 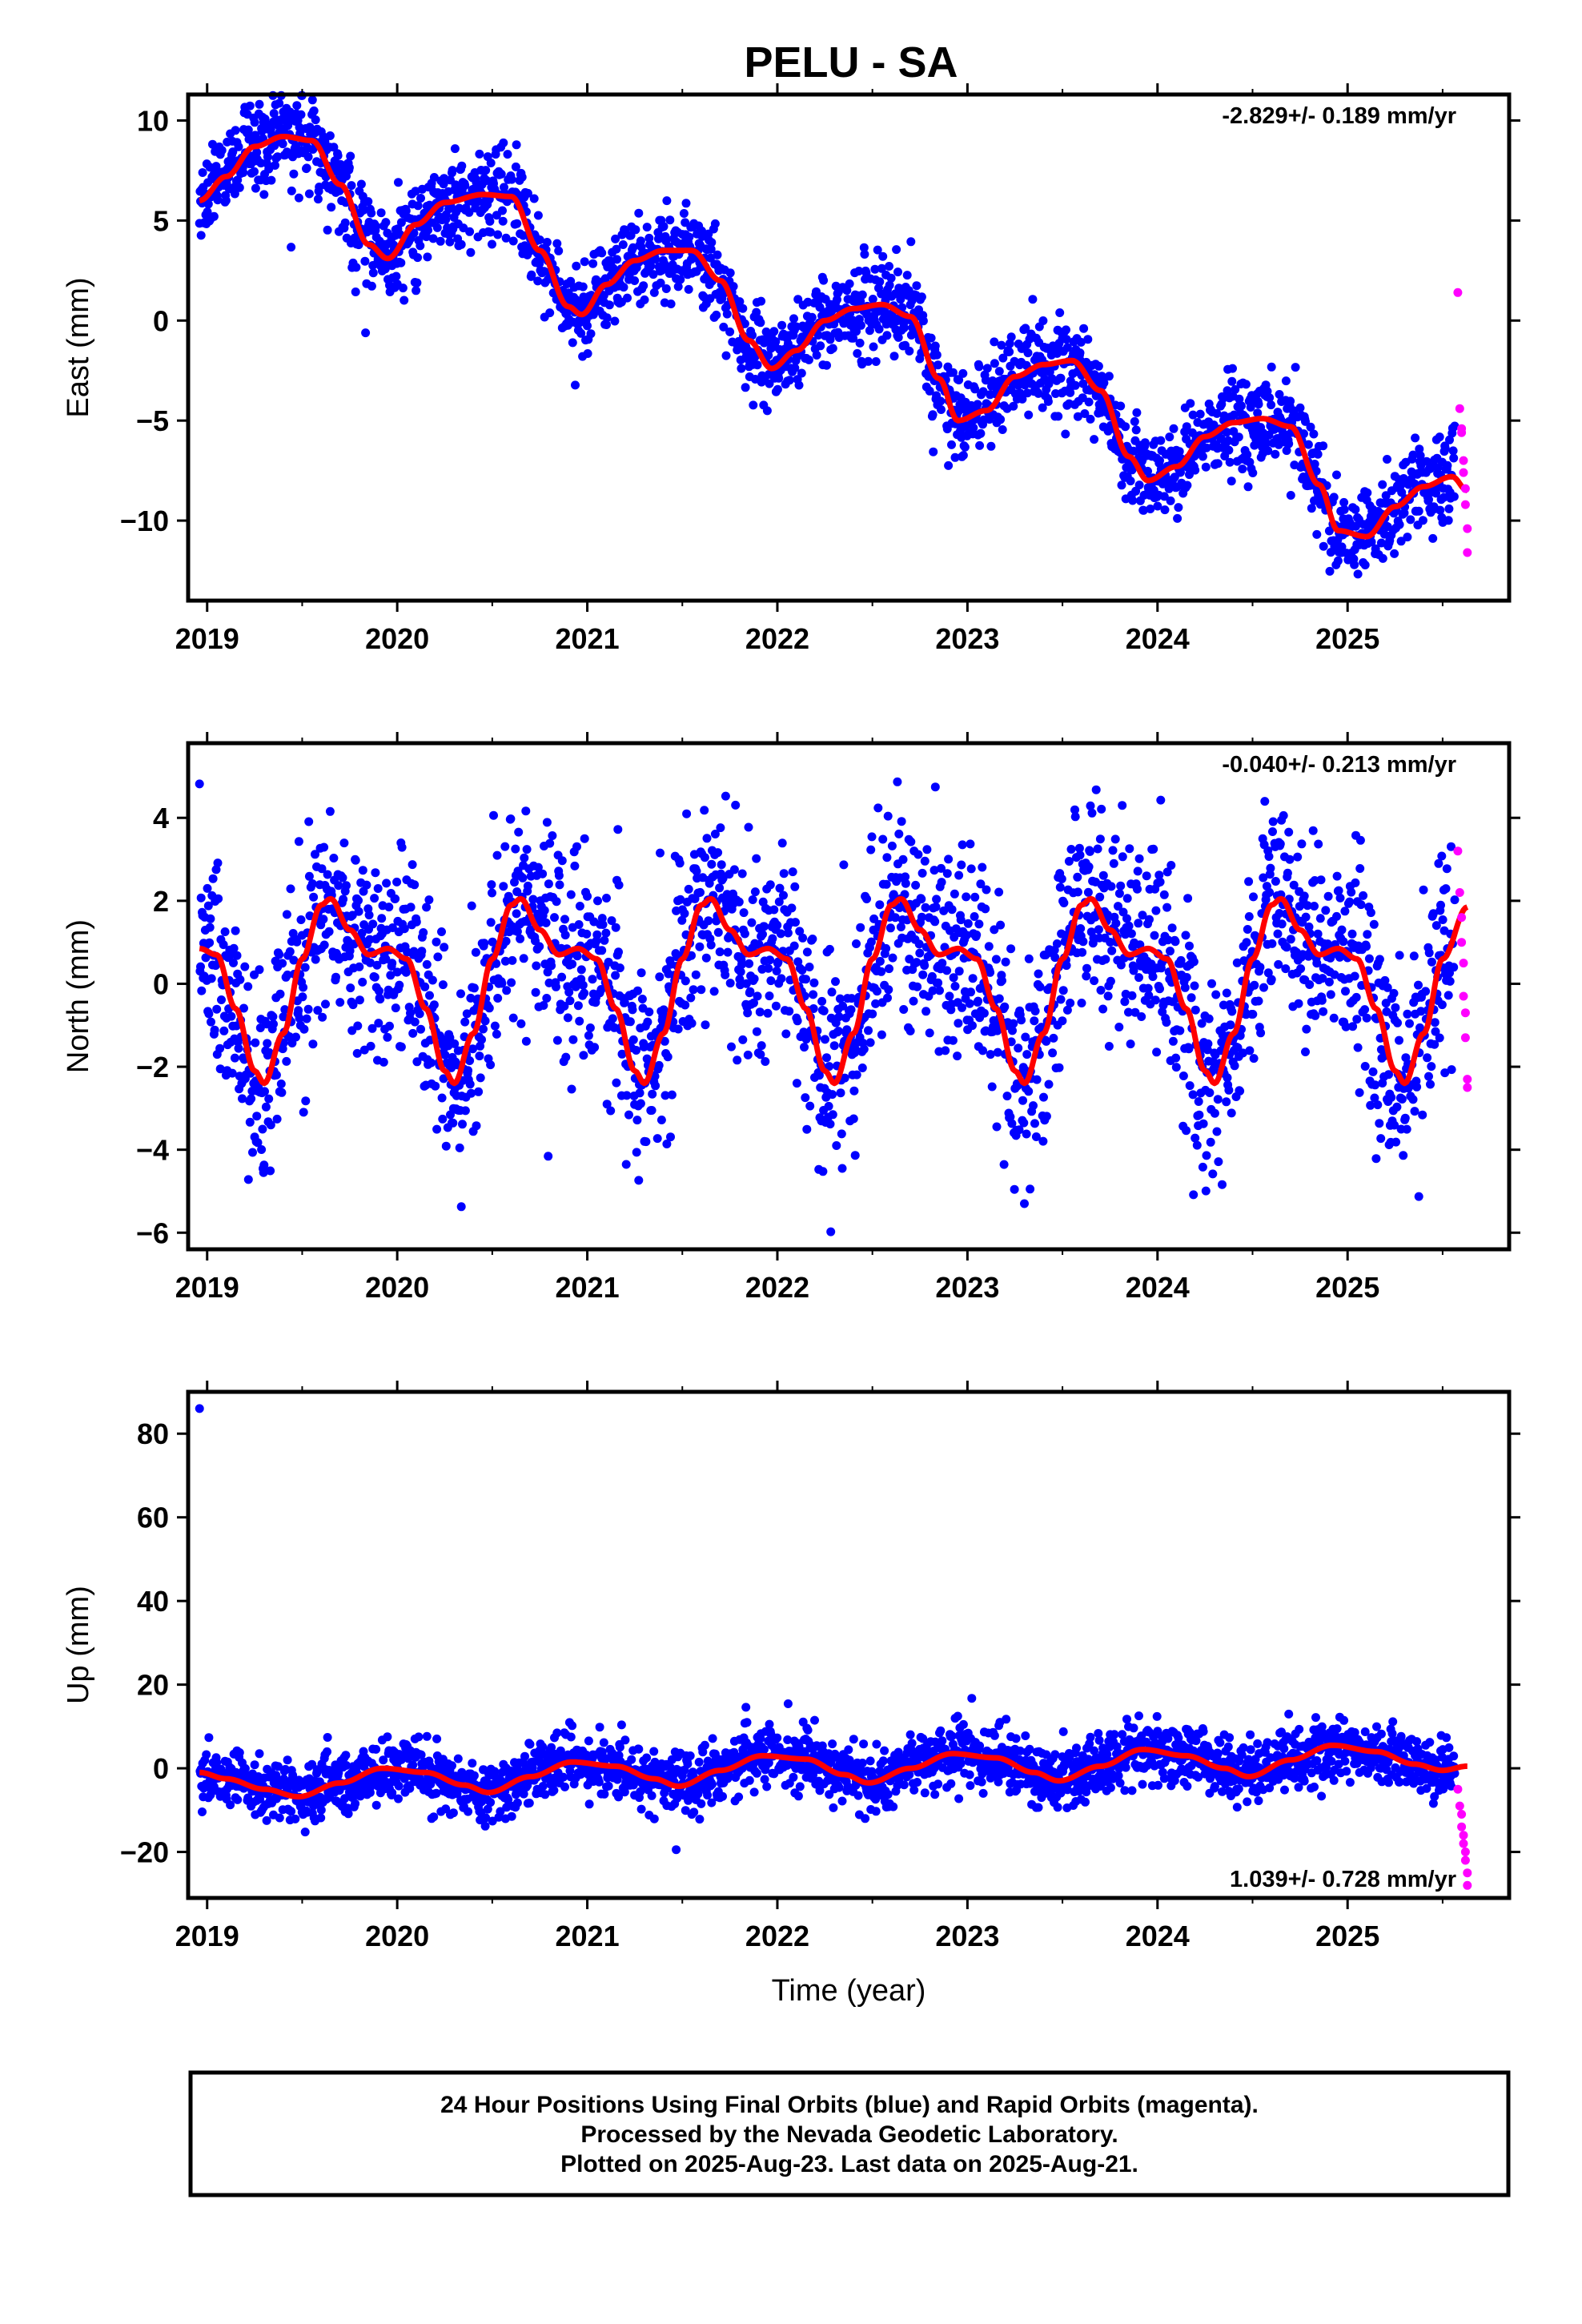 What do you see at coordinates (588, 1287) in the screenshot?
I see `north-x-tick-label: 2021` at bounding box center [588, 1287].